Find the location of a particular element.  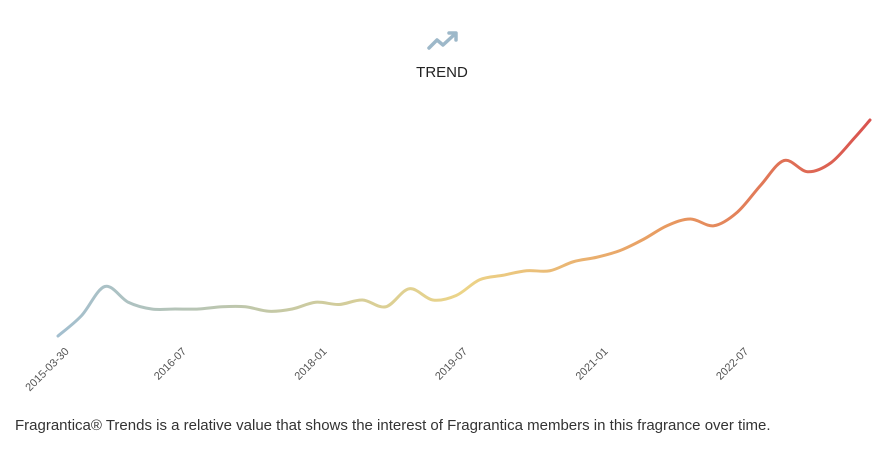

x-tick-label: 2016-07 is located at coordinates (170, 364).